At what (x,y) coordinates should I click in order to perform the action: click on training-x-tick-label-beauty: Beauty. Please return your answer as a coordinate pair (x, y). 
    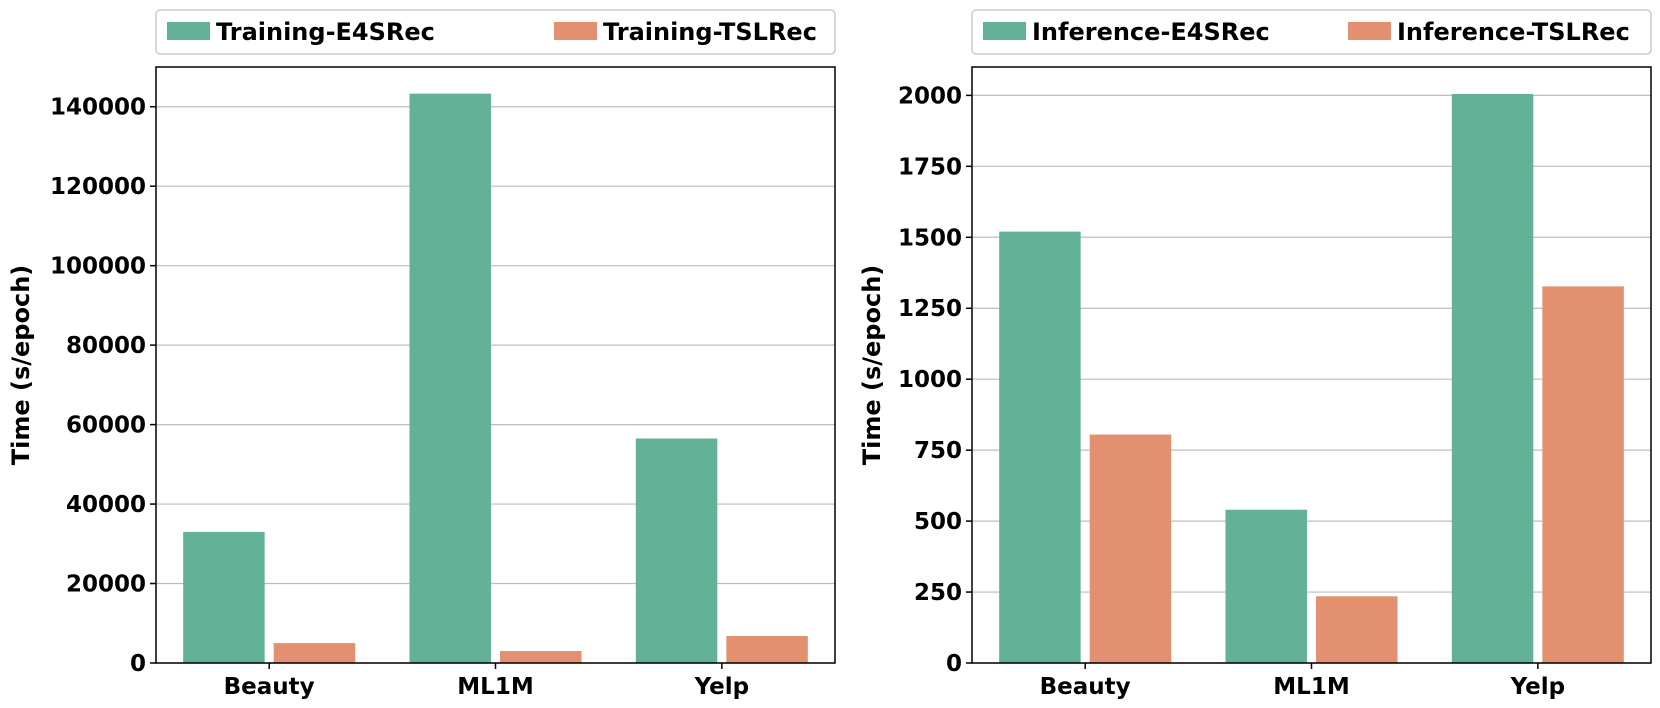
    Looking at the image, I should click on (269, 687).